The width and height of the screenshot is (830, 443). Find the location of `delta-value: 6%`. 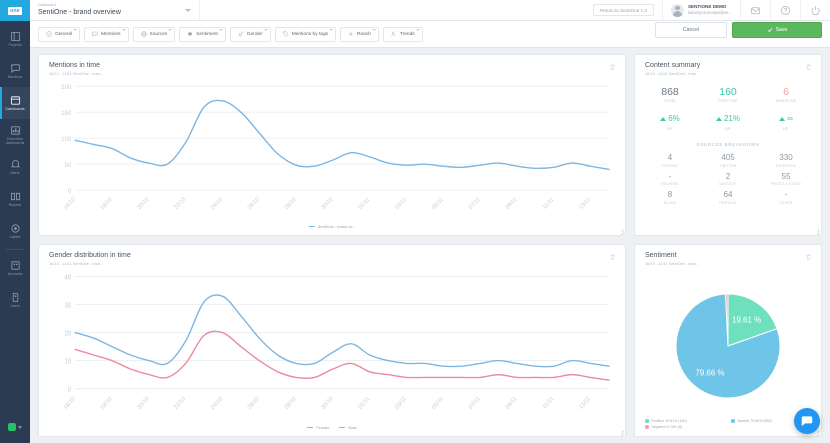

delta-value: 6% is located at coordinates (674, 119).